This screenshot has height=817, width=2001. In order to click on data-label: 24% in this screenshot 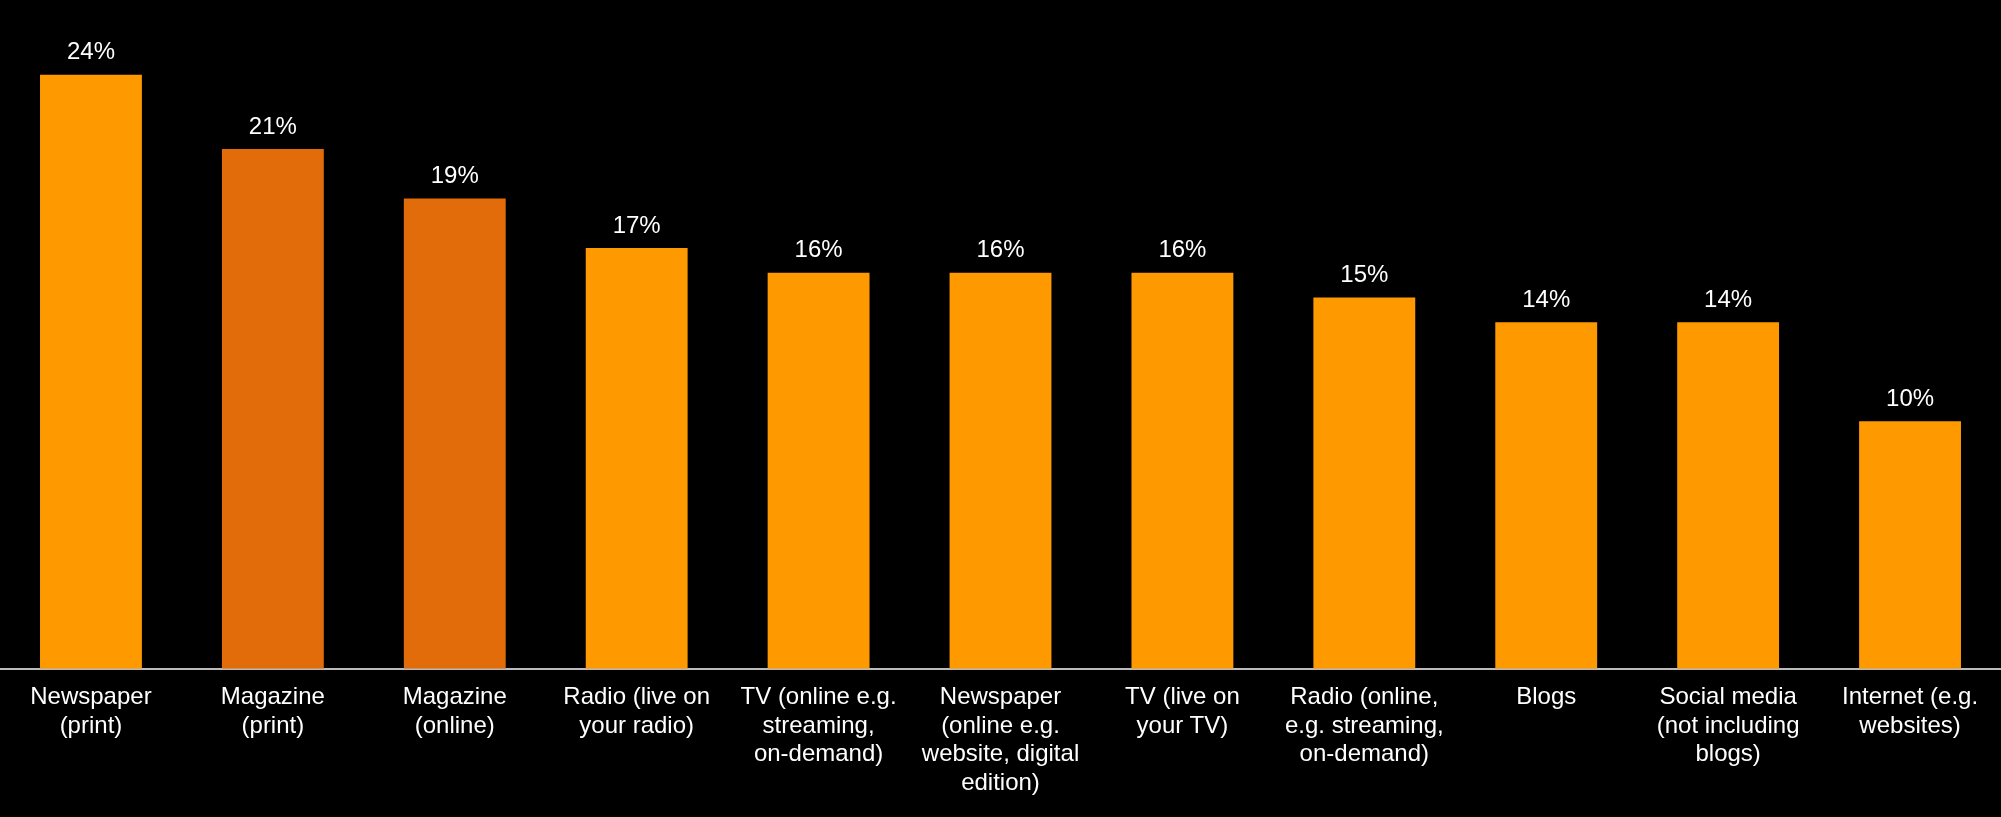, I will do `click(90, 51)`.